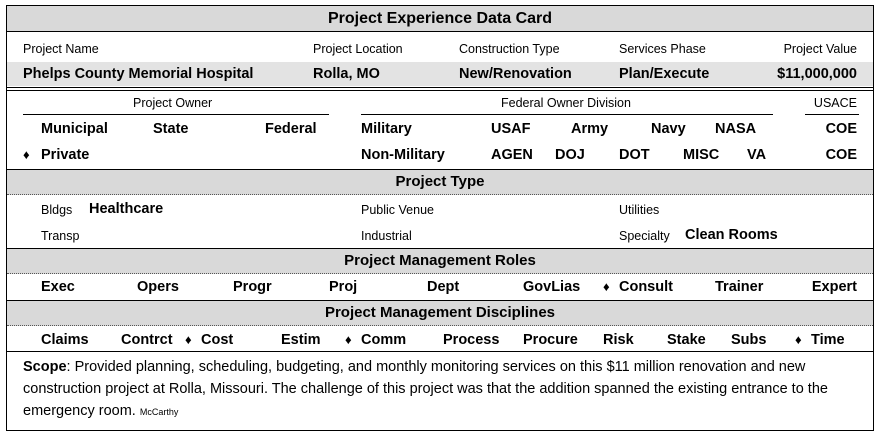 This screenshot has height=438, width=880. I want to click on scope-label: Scope, so click(45, 367).